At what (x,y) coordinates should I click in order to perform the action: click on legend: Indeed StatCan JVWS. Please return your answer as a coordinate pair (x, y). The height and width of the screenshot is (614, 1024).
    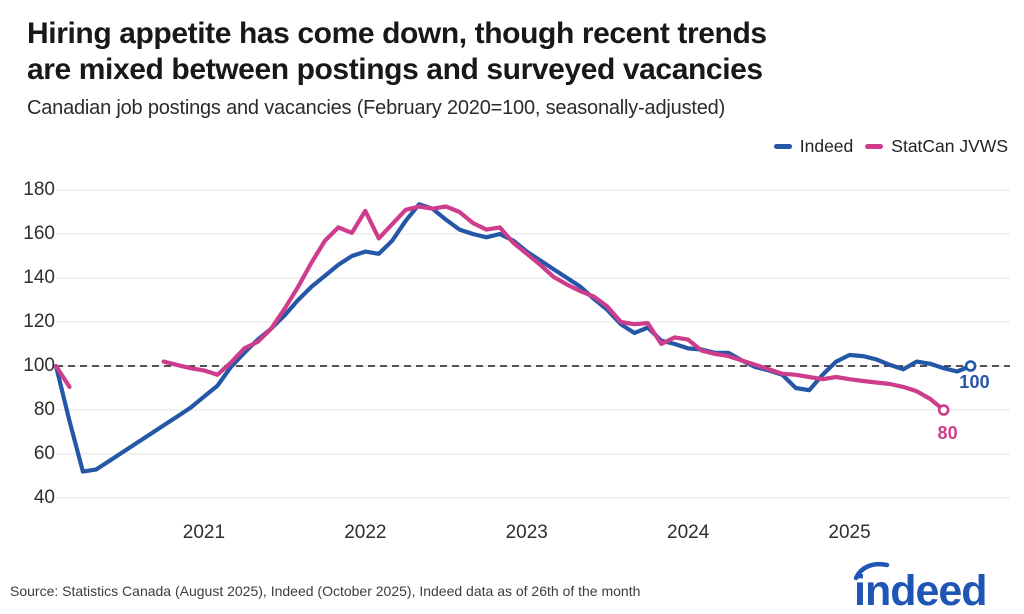
    Looking at the image, I should click on (890, 146).